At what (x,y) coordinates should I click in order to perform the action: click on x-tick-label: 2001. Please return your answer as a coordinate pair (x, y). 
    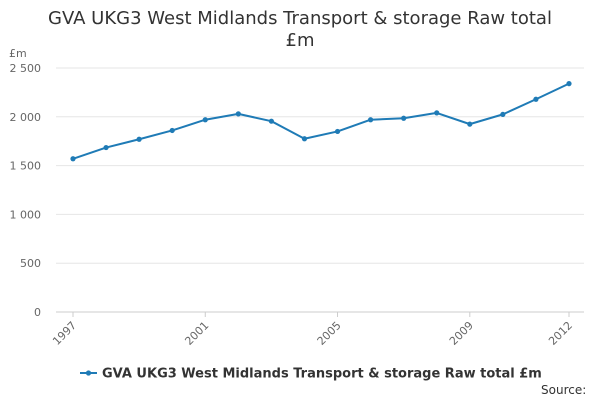
    Looking at the image, I should click on (196, 333).